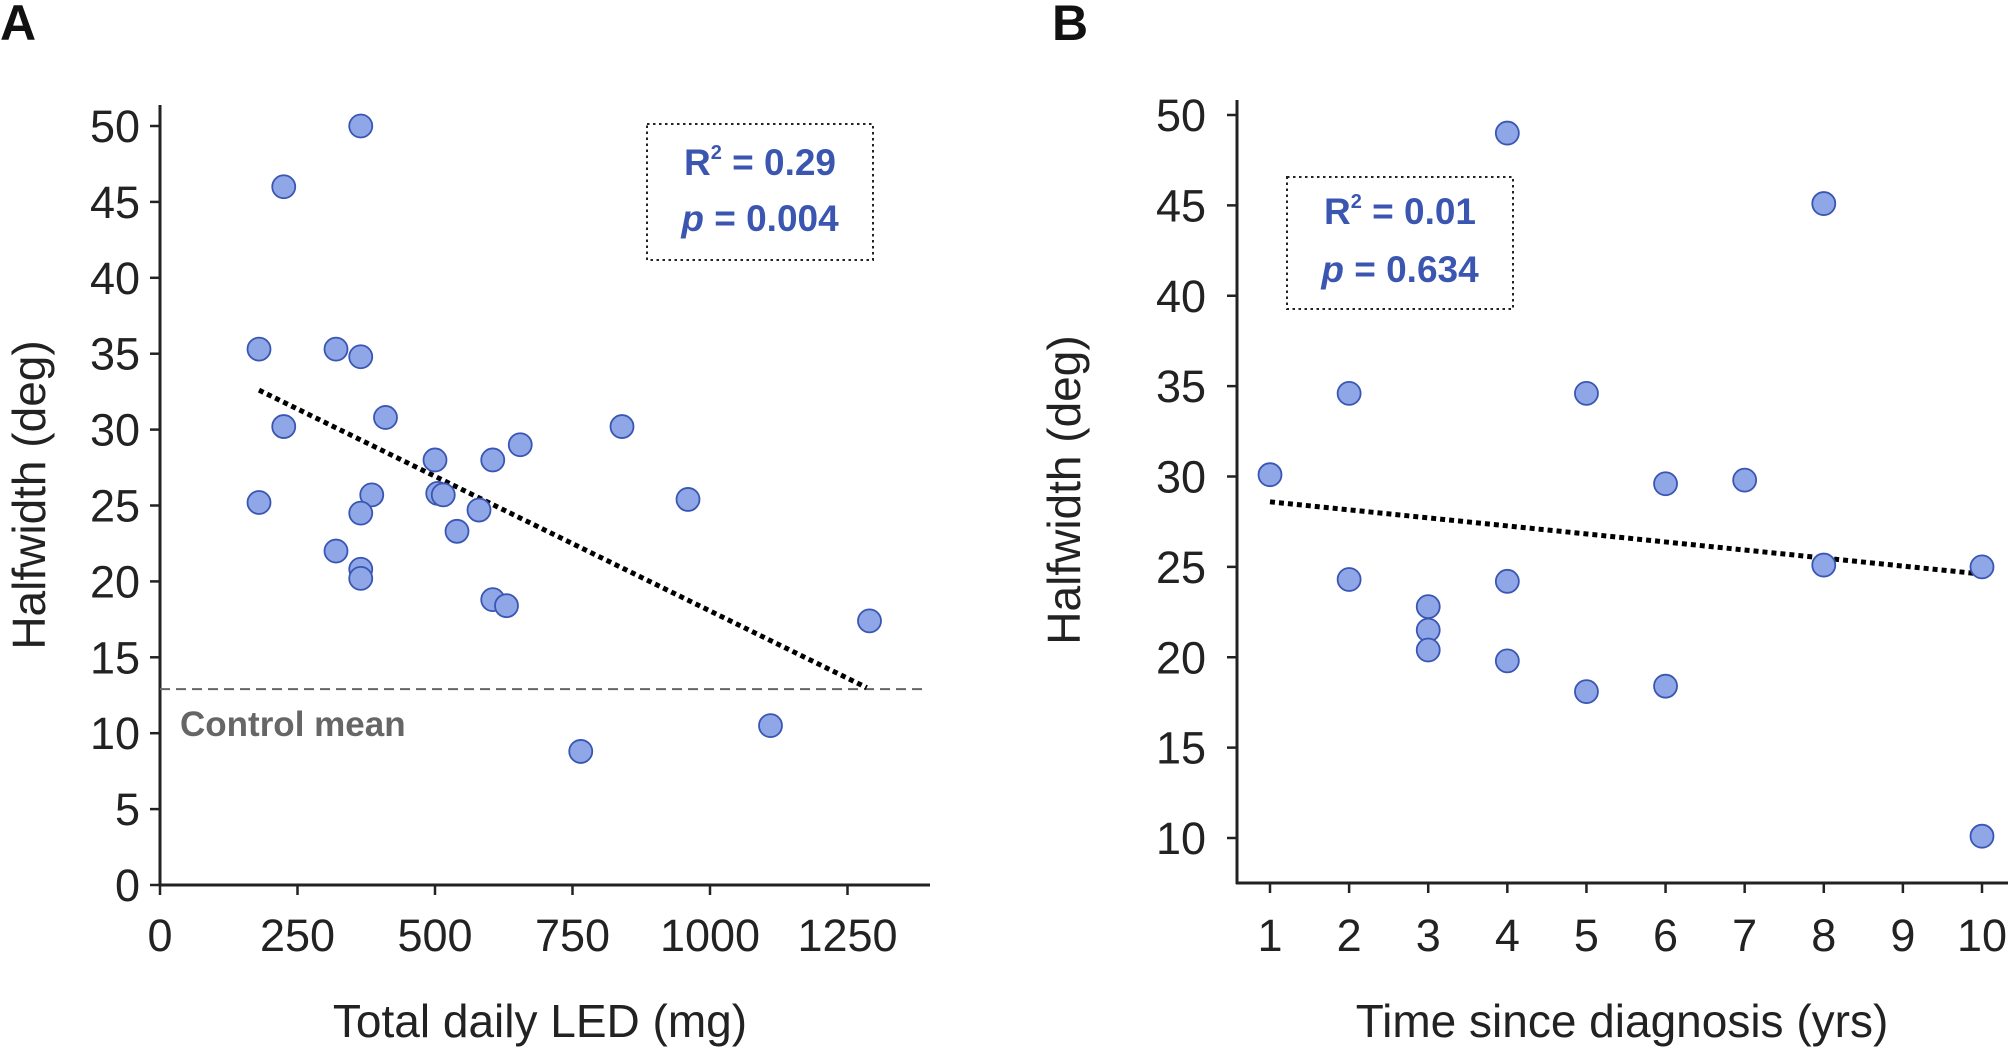  What do you see at coordinates (760, 192) in the screenshot?
I see `panel-a-stats-box` at bounding box center [760, 192].